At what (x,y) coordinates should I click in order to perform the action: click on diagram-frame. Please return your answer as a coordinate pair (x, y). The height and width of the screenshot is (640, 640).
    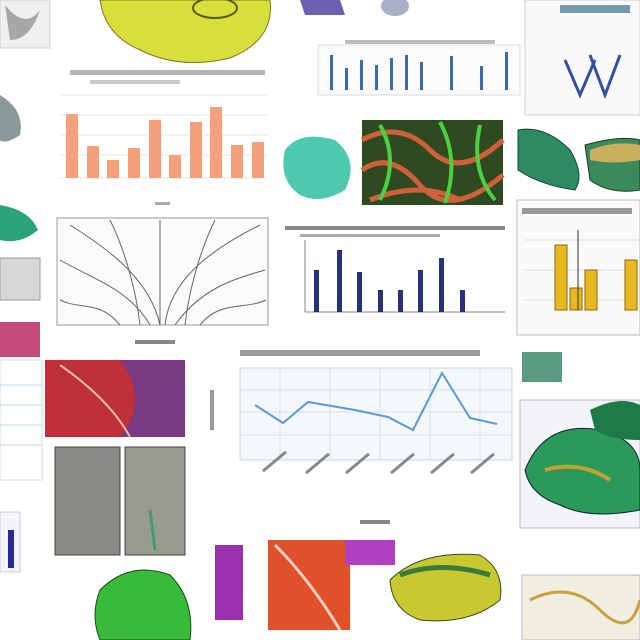
    Looking at the image, I should click on (582, 58).